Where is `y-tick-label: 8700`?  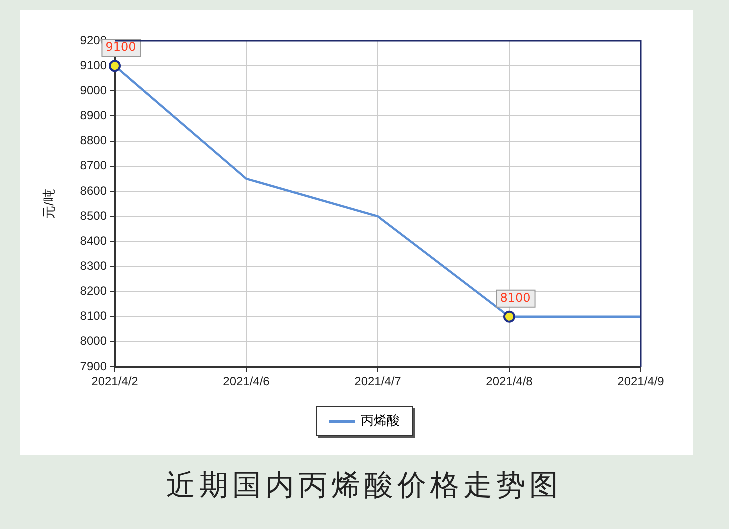 y-tick-label: 8700 is located at coordinates (94, 165).